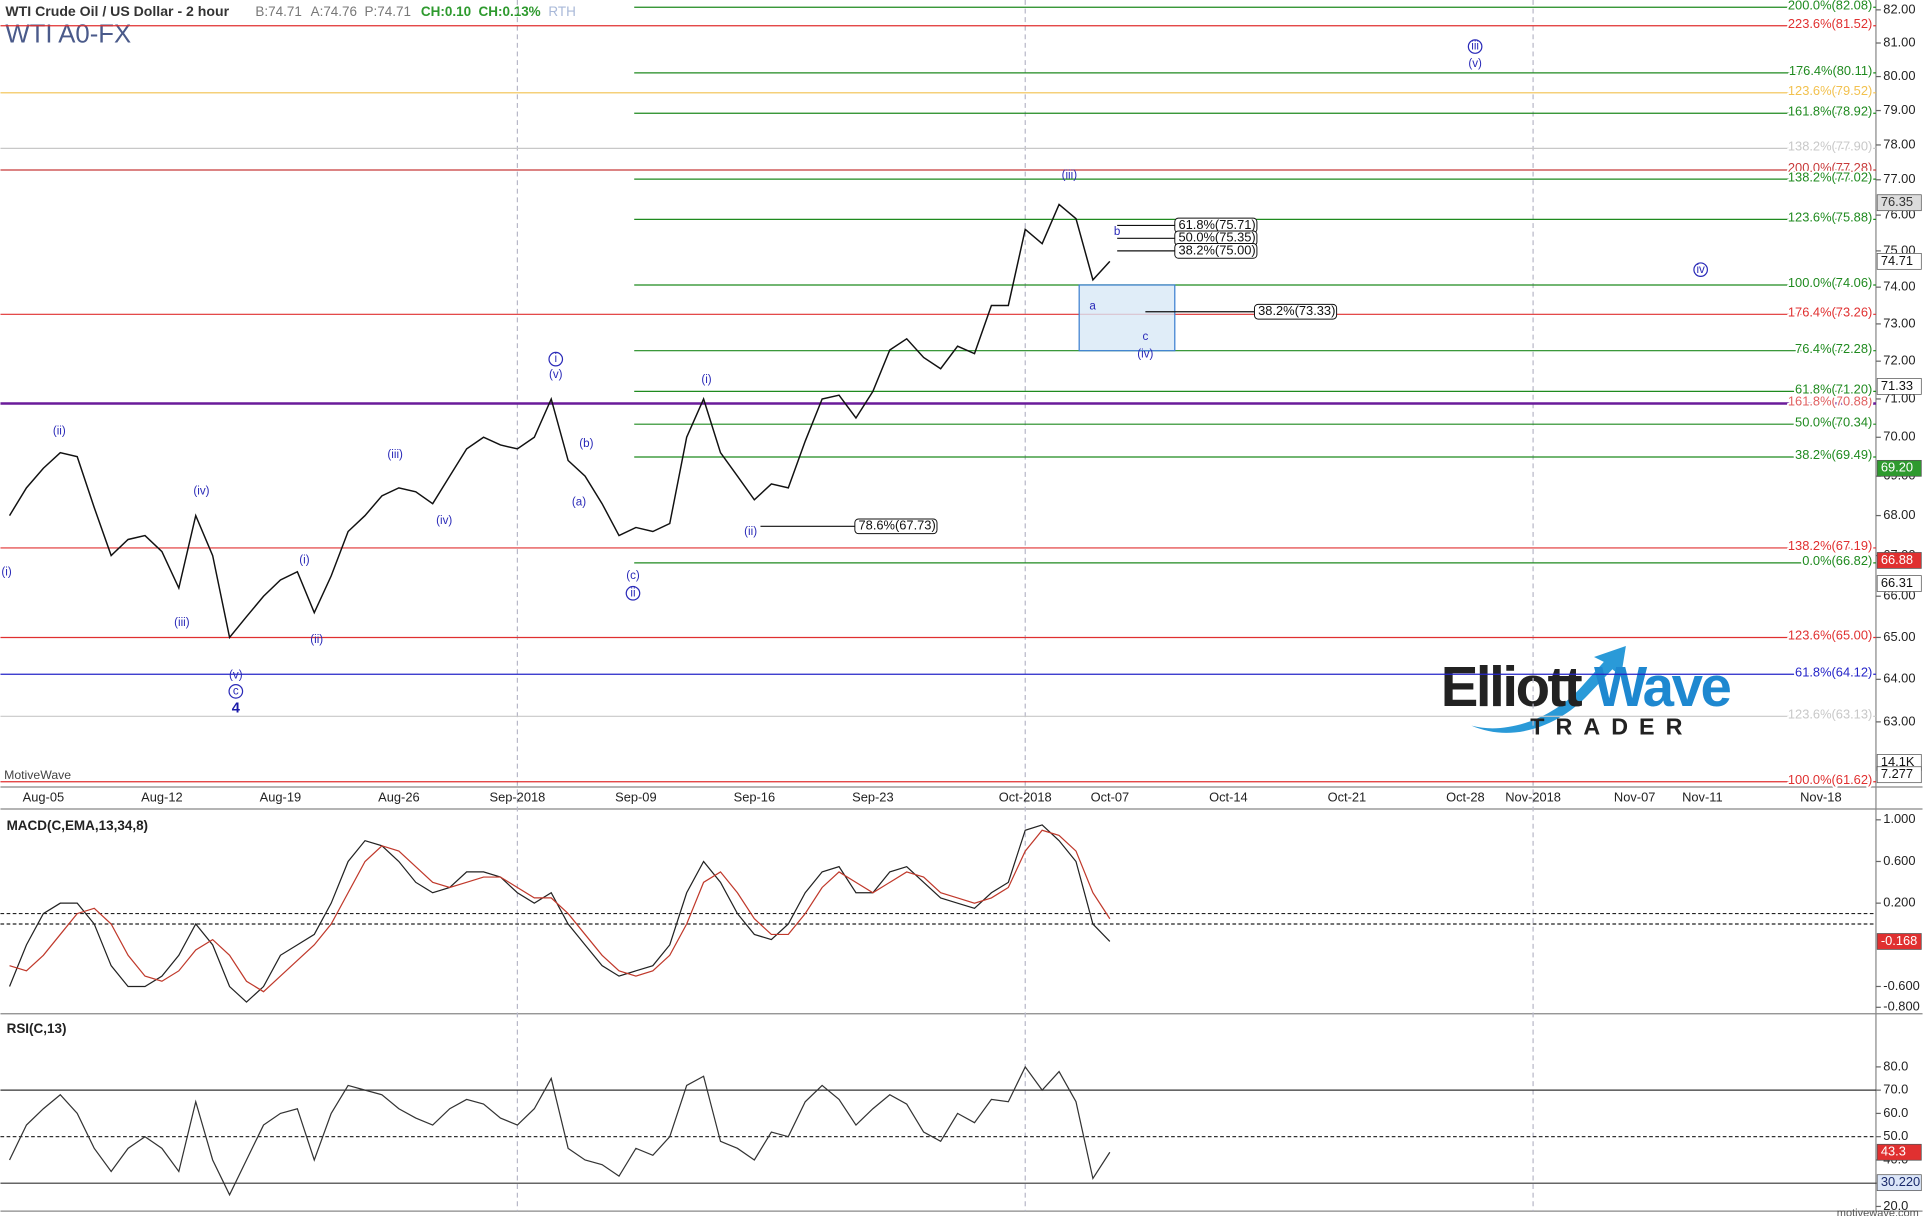  I want to click on x-tick-label: Sep-09, so click(635, 796).